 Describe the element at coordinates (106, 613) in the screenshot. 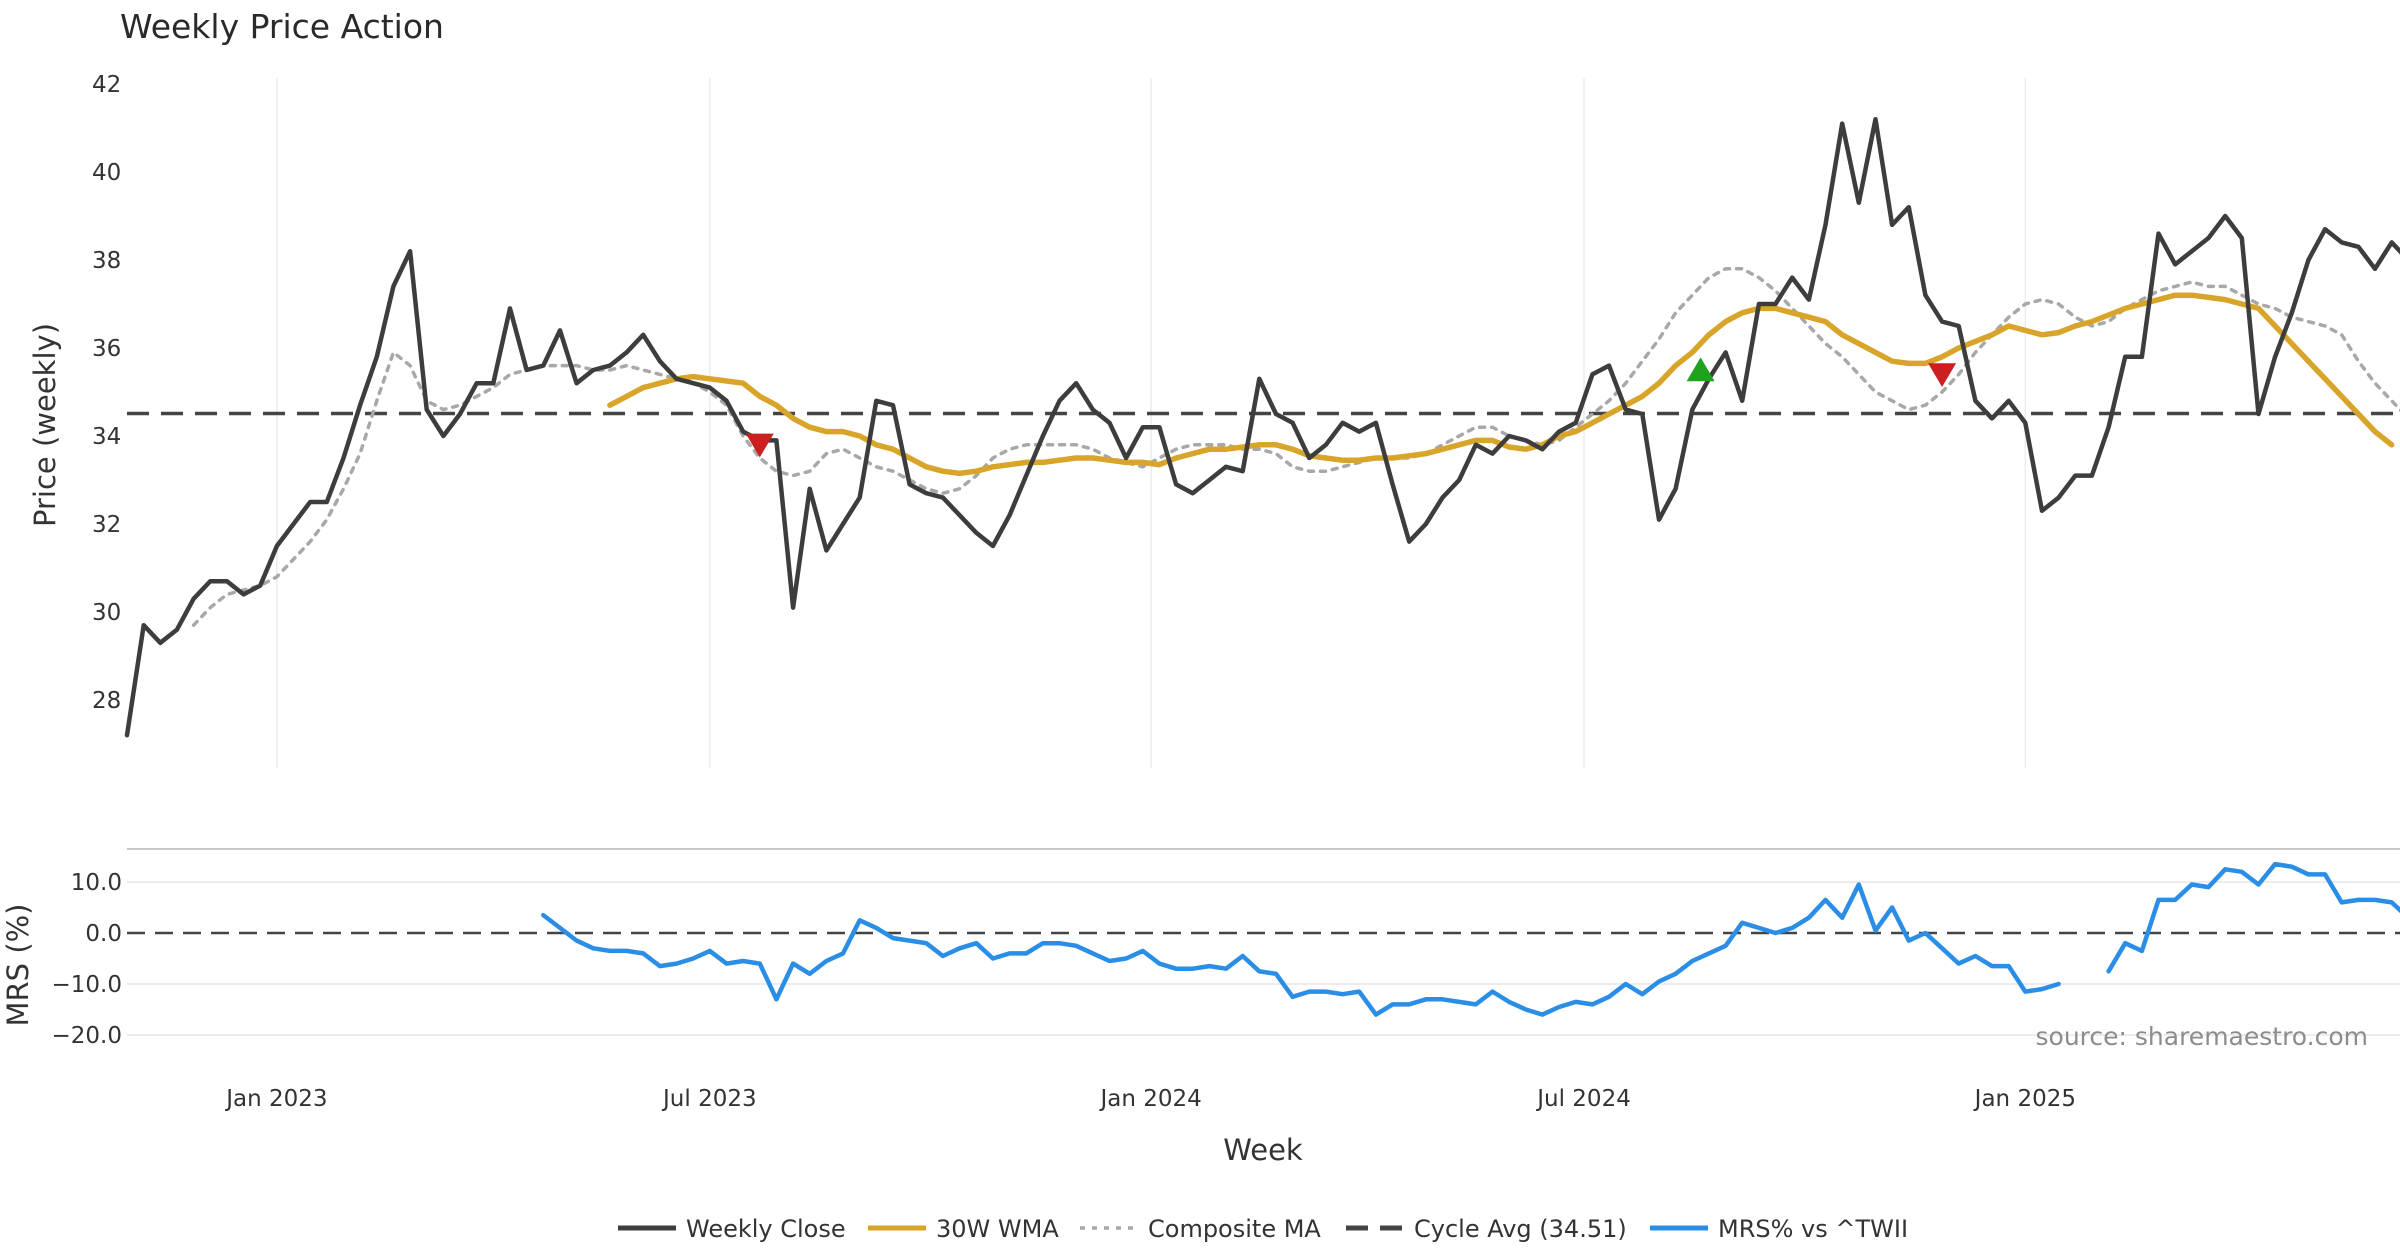

I see `price-y-tick-label: 30` at that location.